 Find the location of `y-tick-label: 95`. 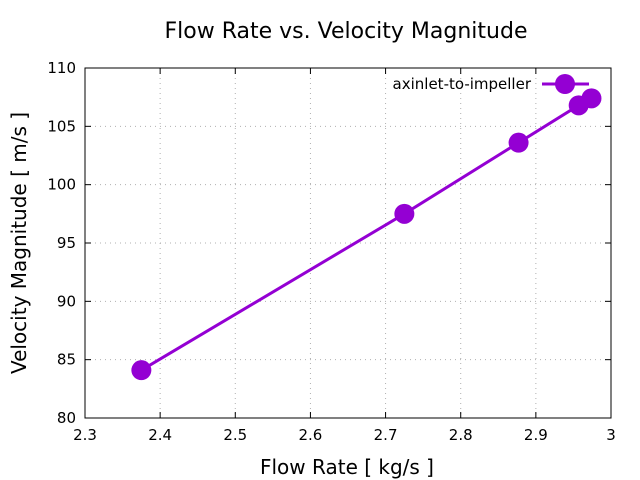

y-tick-label: 95 is located at coordinates (66, 243).